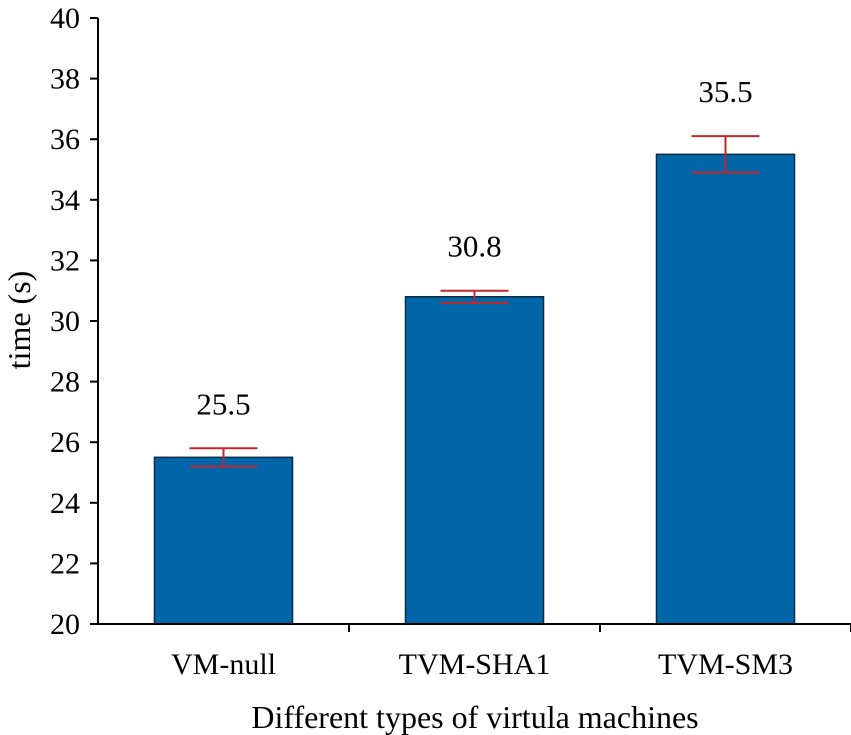  Describe the element at coordinates (474, 460) in the screenshot. I see `bar-tvm-sha1` at that location.